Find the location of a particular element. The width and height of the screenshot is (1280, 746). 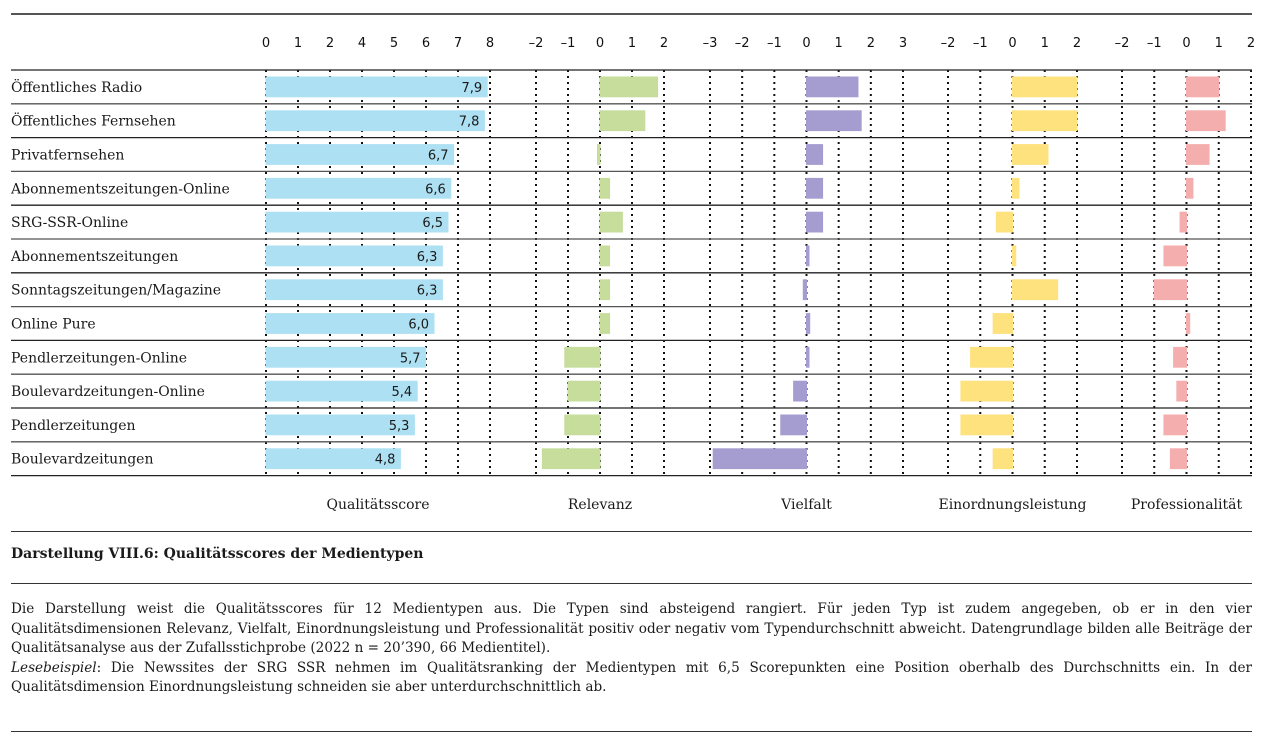

value-label: 5,4 is located at coordinates (402, 392).